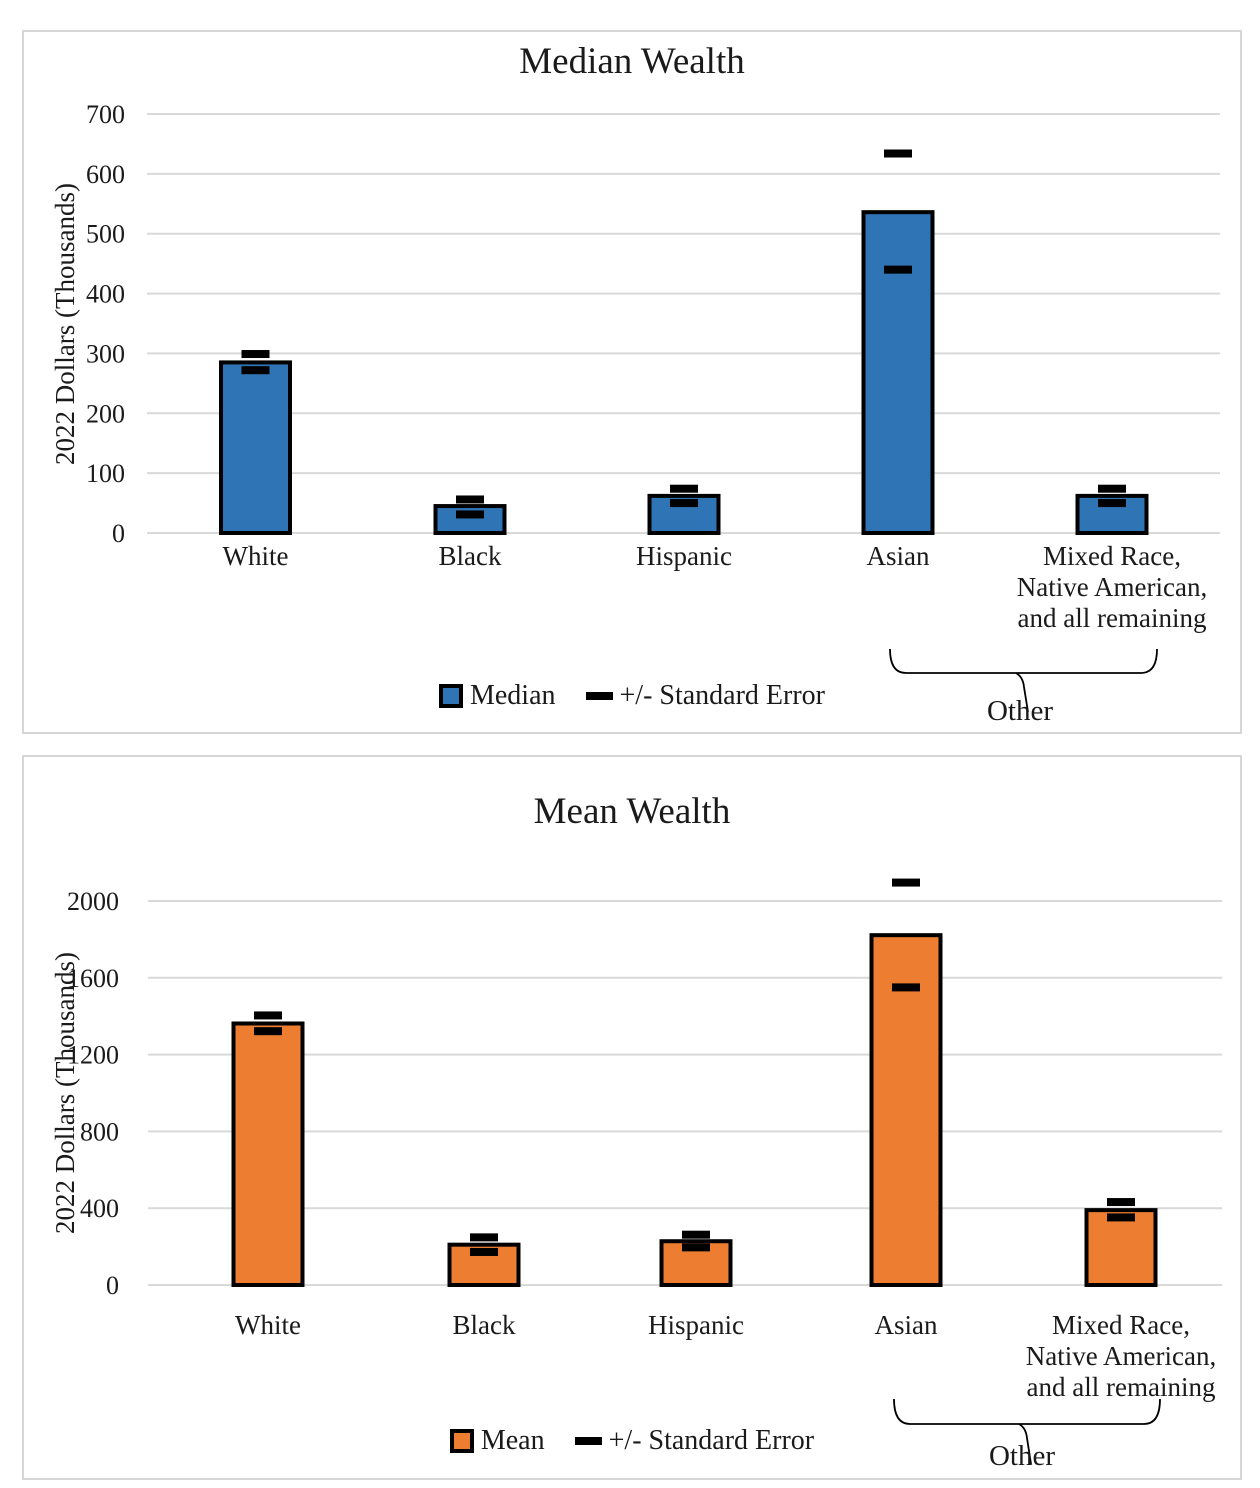 The image size is (1260, 1488). Describe the element at coordinates (632, 61) in the screenshot. I see `chart-title: Median Wealth` at that location.